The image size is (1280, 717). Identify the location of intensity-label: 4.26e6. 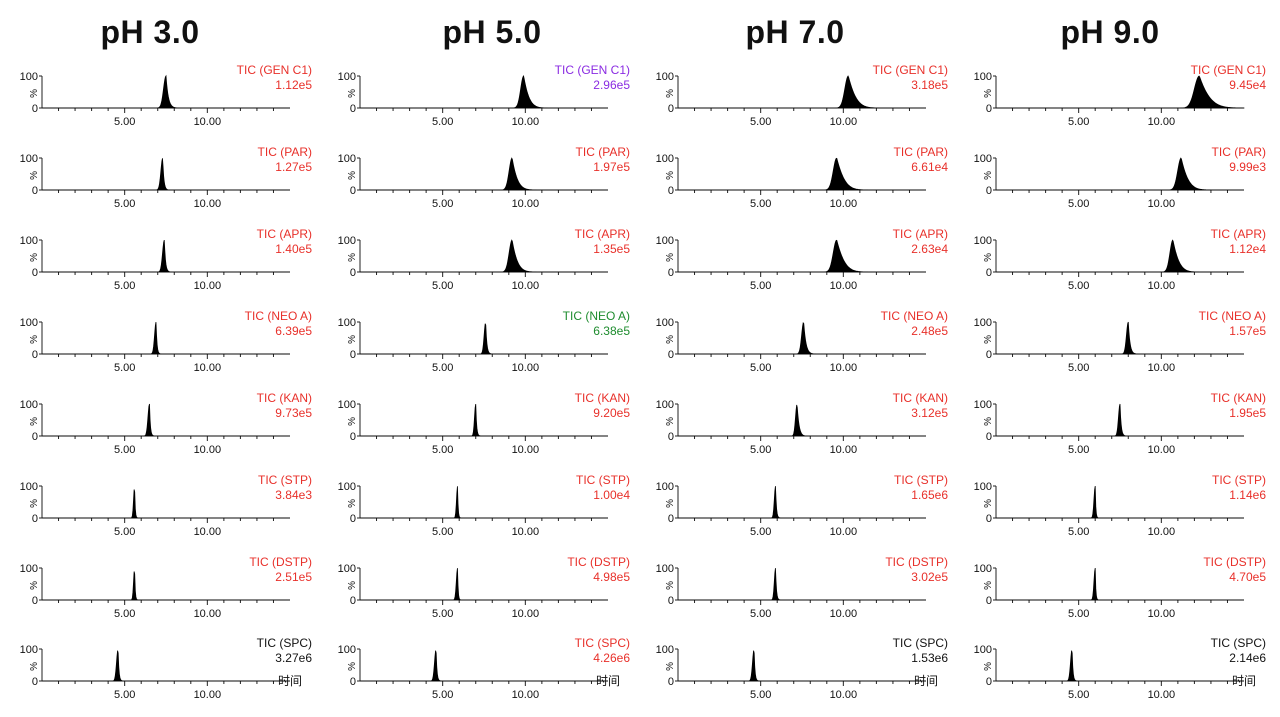
(611, 658).